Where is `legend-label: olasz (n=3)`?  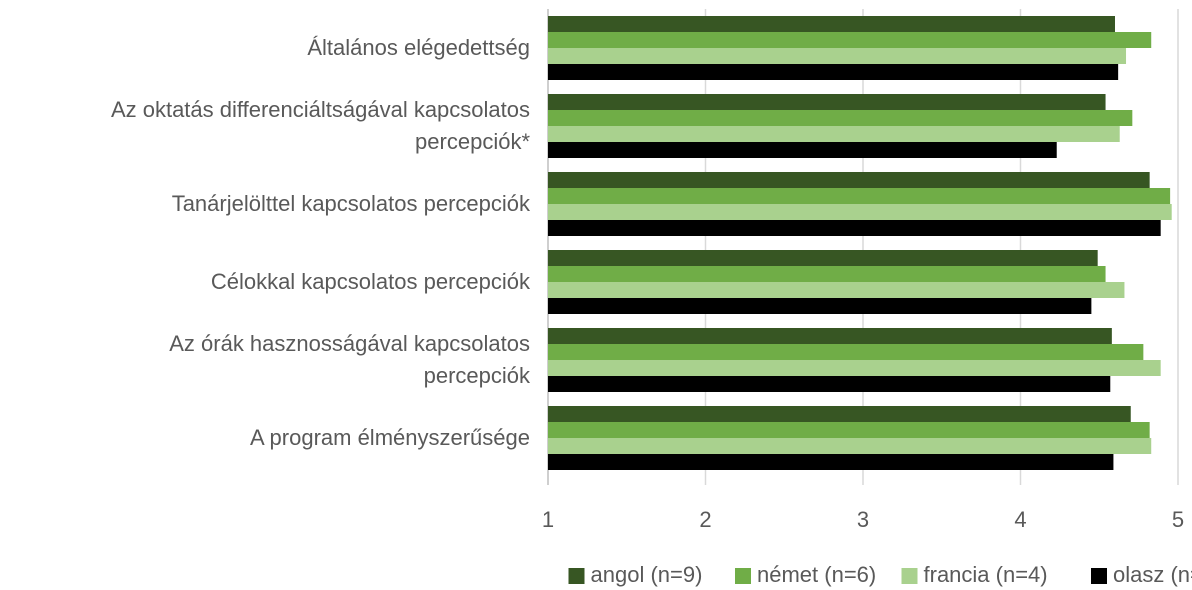
legend-label: olasz (n=3) is located at coordinates (1152, 574).